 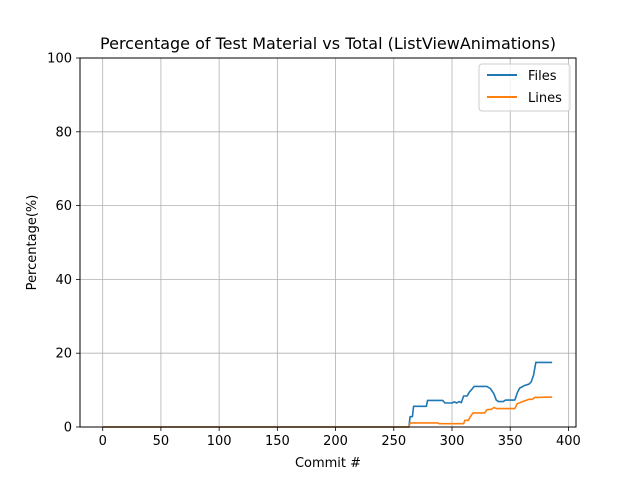 I want to click on y-tick-label: 0, so click(x=68, y=428).